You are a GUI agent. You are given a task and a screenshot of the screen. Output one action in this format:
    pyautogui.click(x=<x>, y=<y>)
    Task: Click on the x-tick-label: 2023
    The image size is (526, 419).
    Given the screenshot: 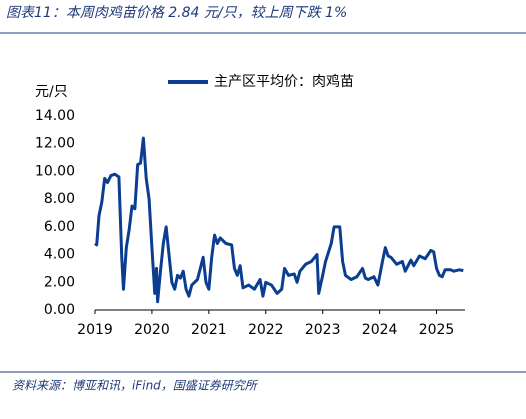 What is the action you would take?
    pyautogui.click(x=323, y=330)
    